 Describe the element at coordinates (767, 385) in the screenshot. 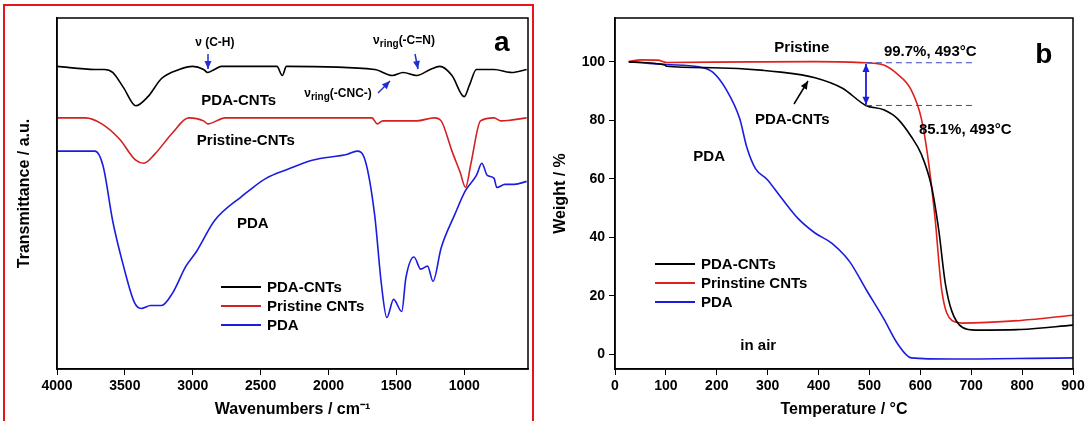

I see `x-tick-label: 300` at that location.